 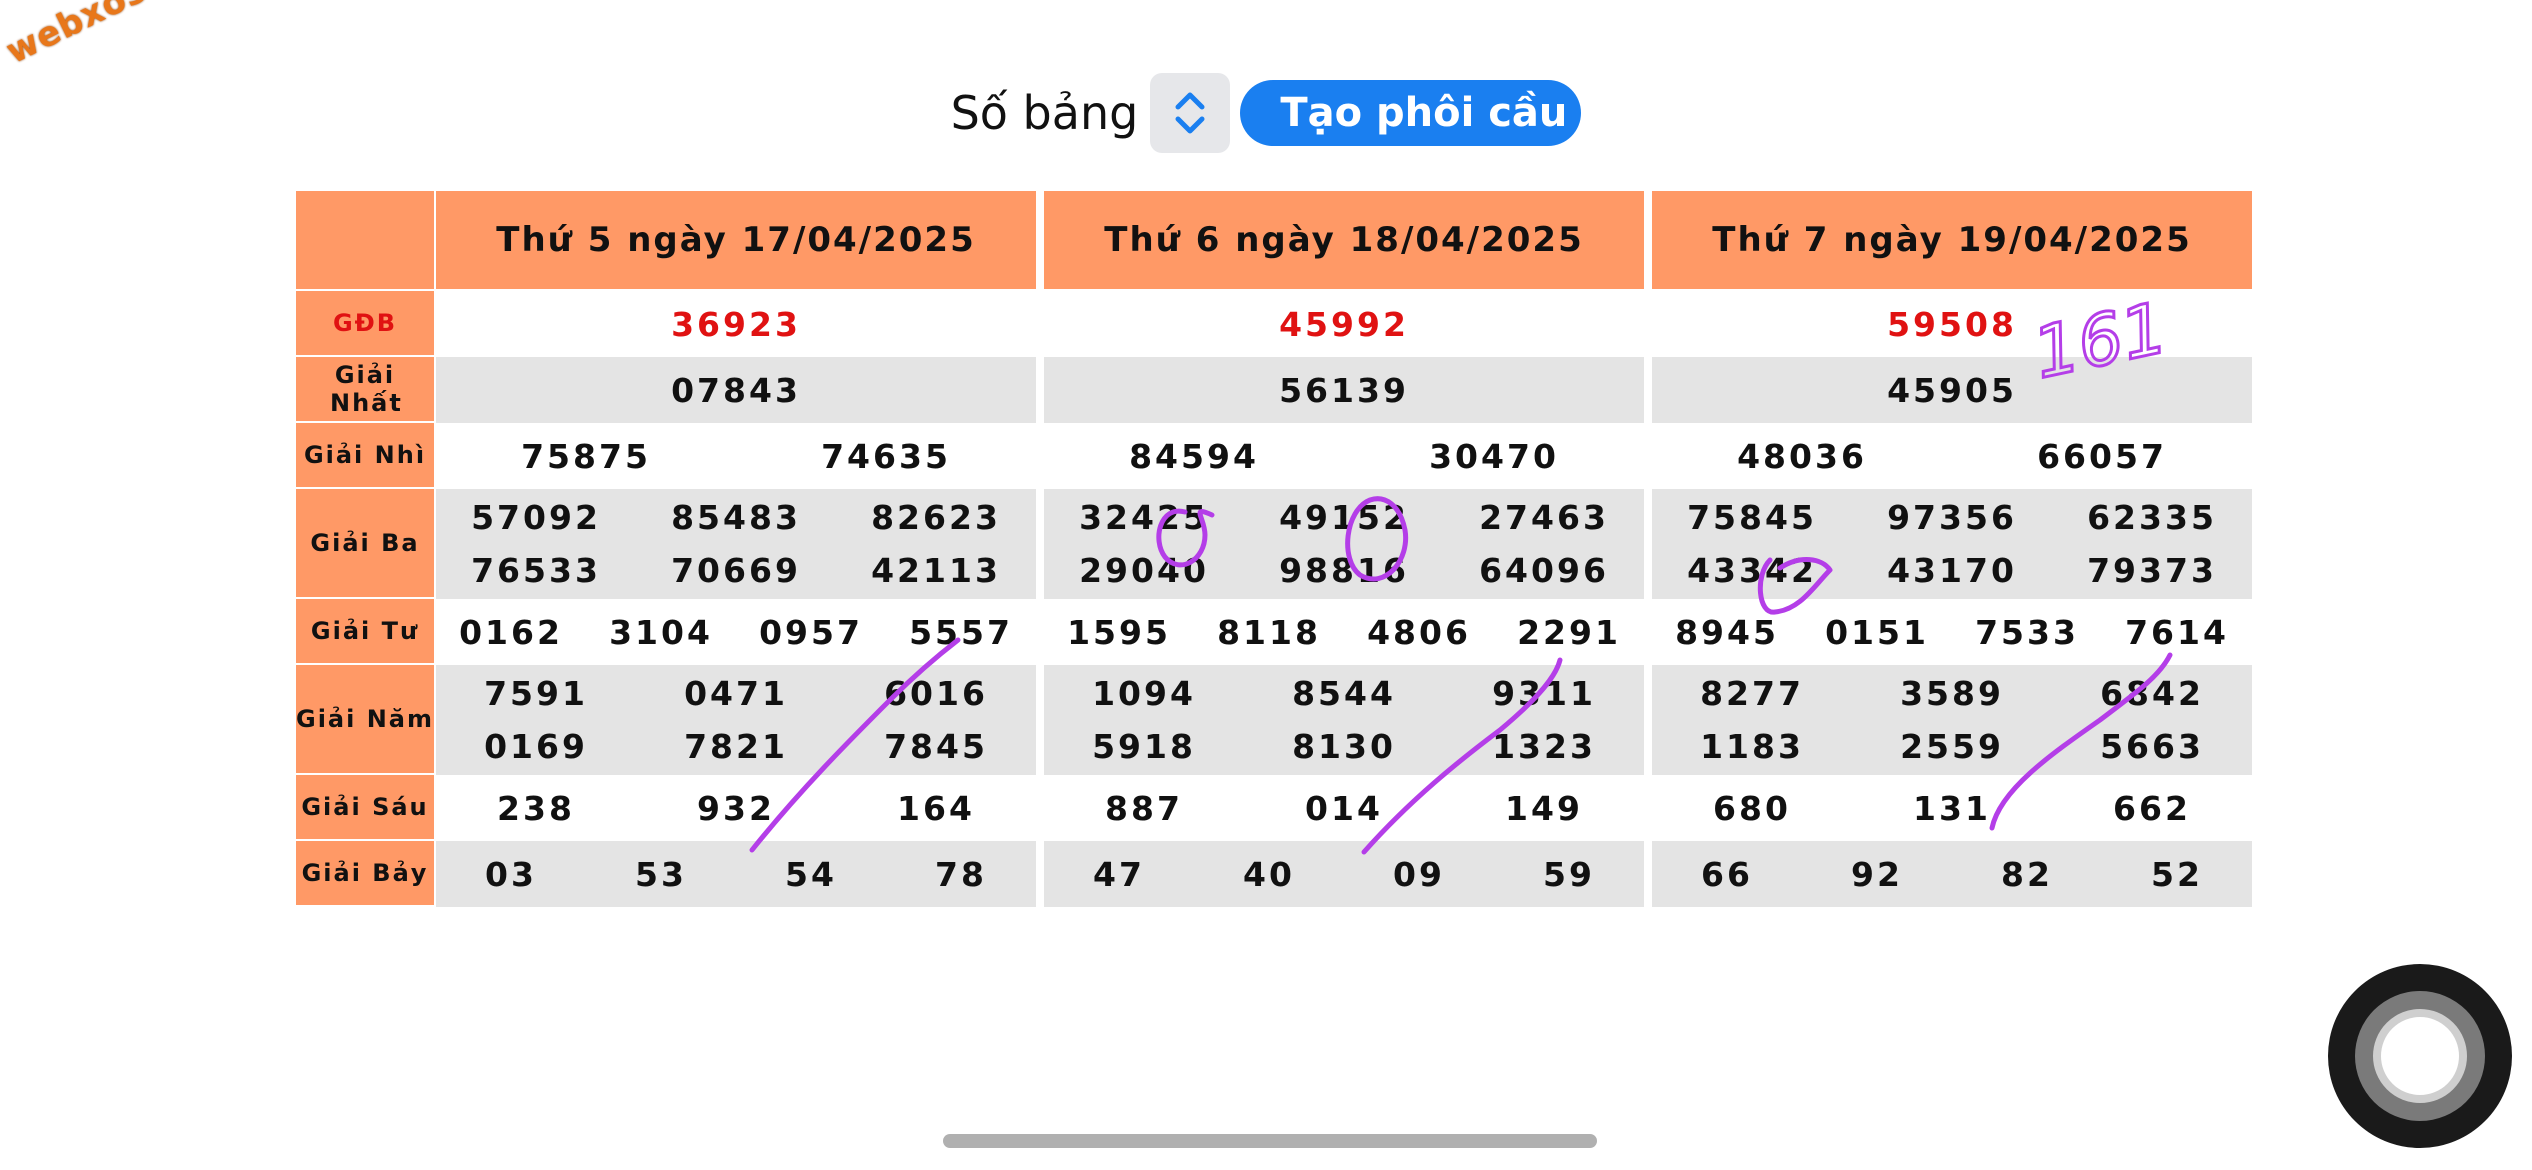 What do you see at coordinates (736, 544) in the screenshot?
I see `g3-day-1: 57092 85483 82623 76533 70669 42113` at bounding box center [736, 544].